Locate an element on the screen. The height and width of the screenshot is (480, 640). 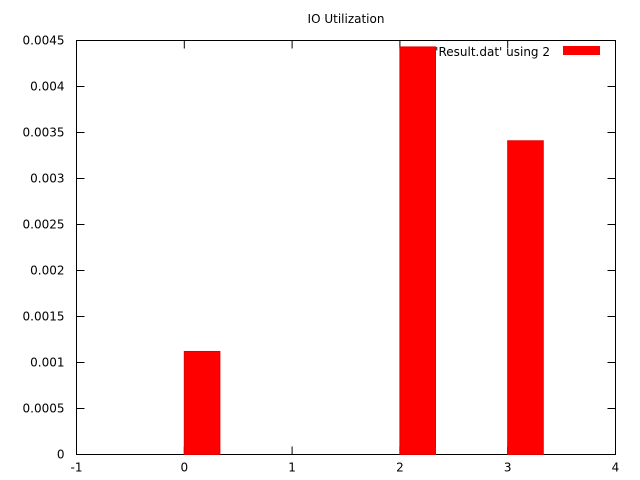
y-tick-label: 0.0025 is located at coordinates (44, 225).